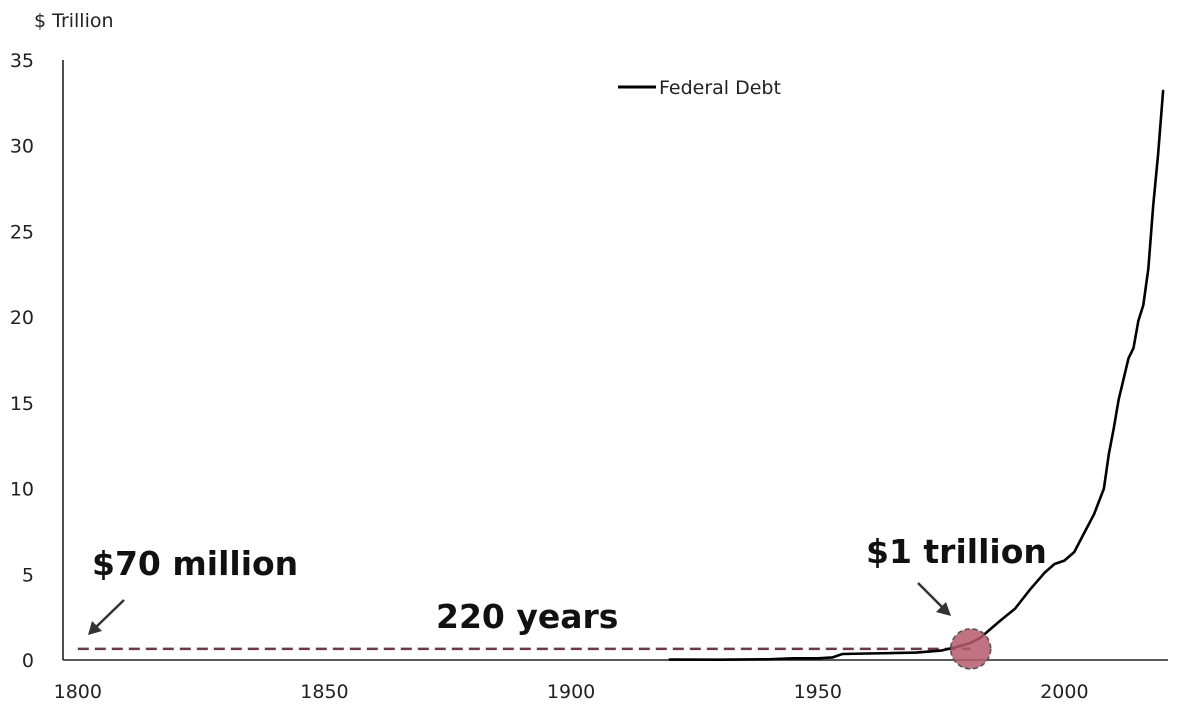 This screenshot has height=718, width=1200. Describe the element at coordinates (1064, 692) in the screenshot. I see `x-tick-label: 2000` at that location.